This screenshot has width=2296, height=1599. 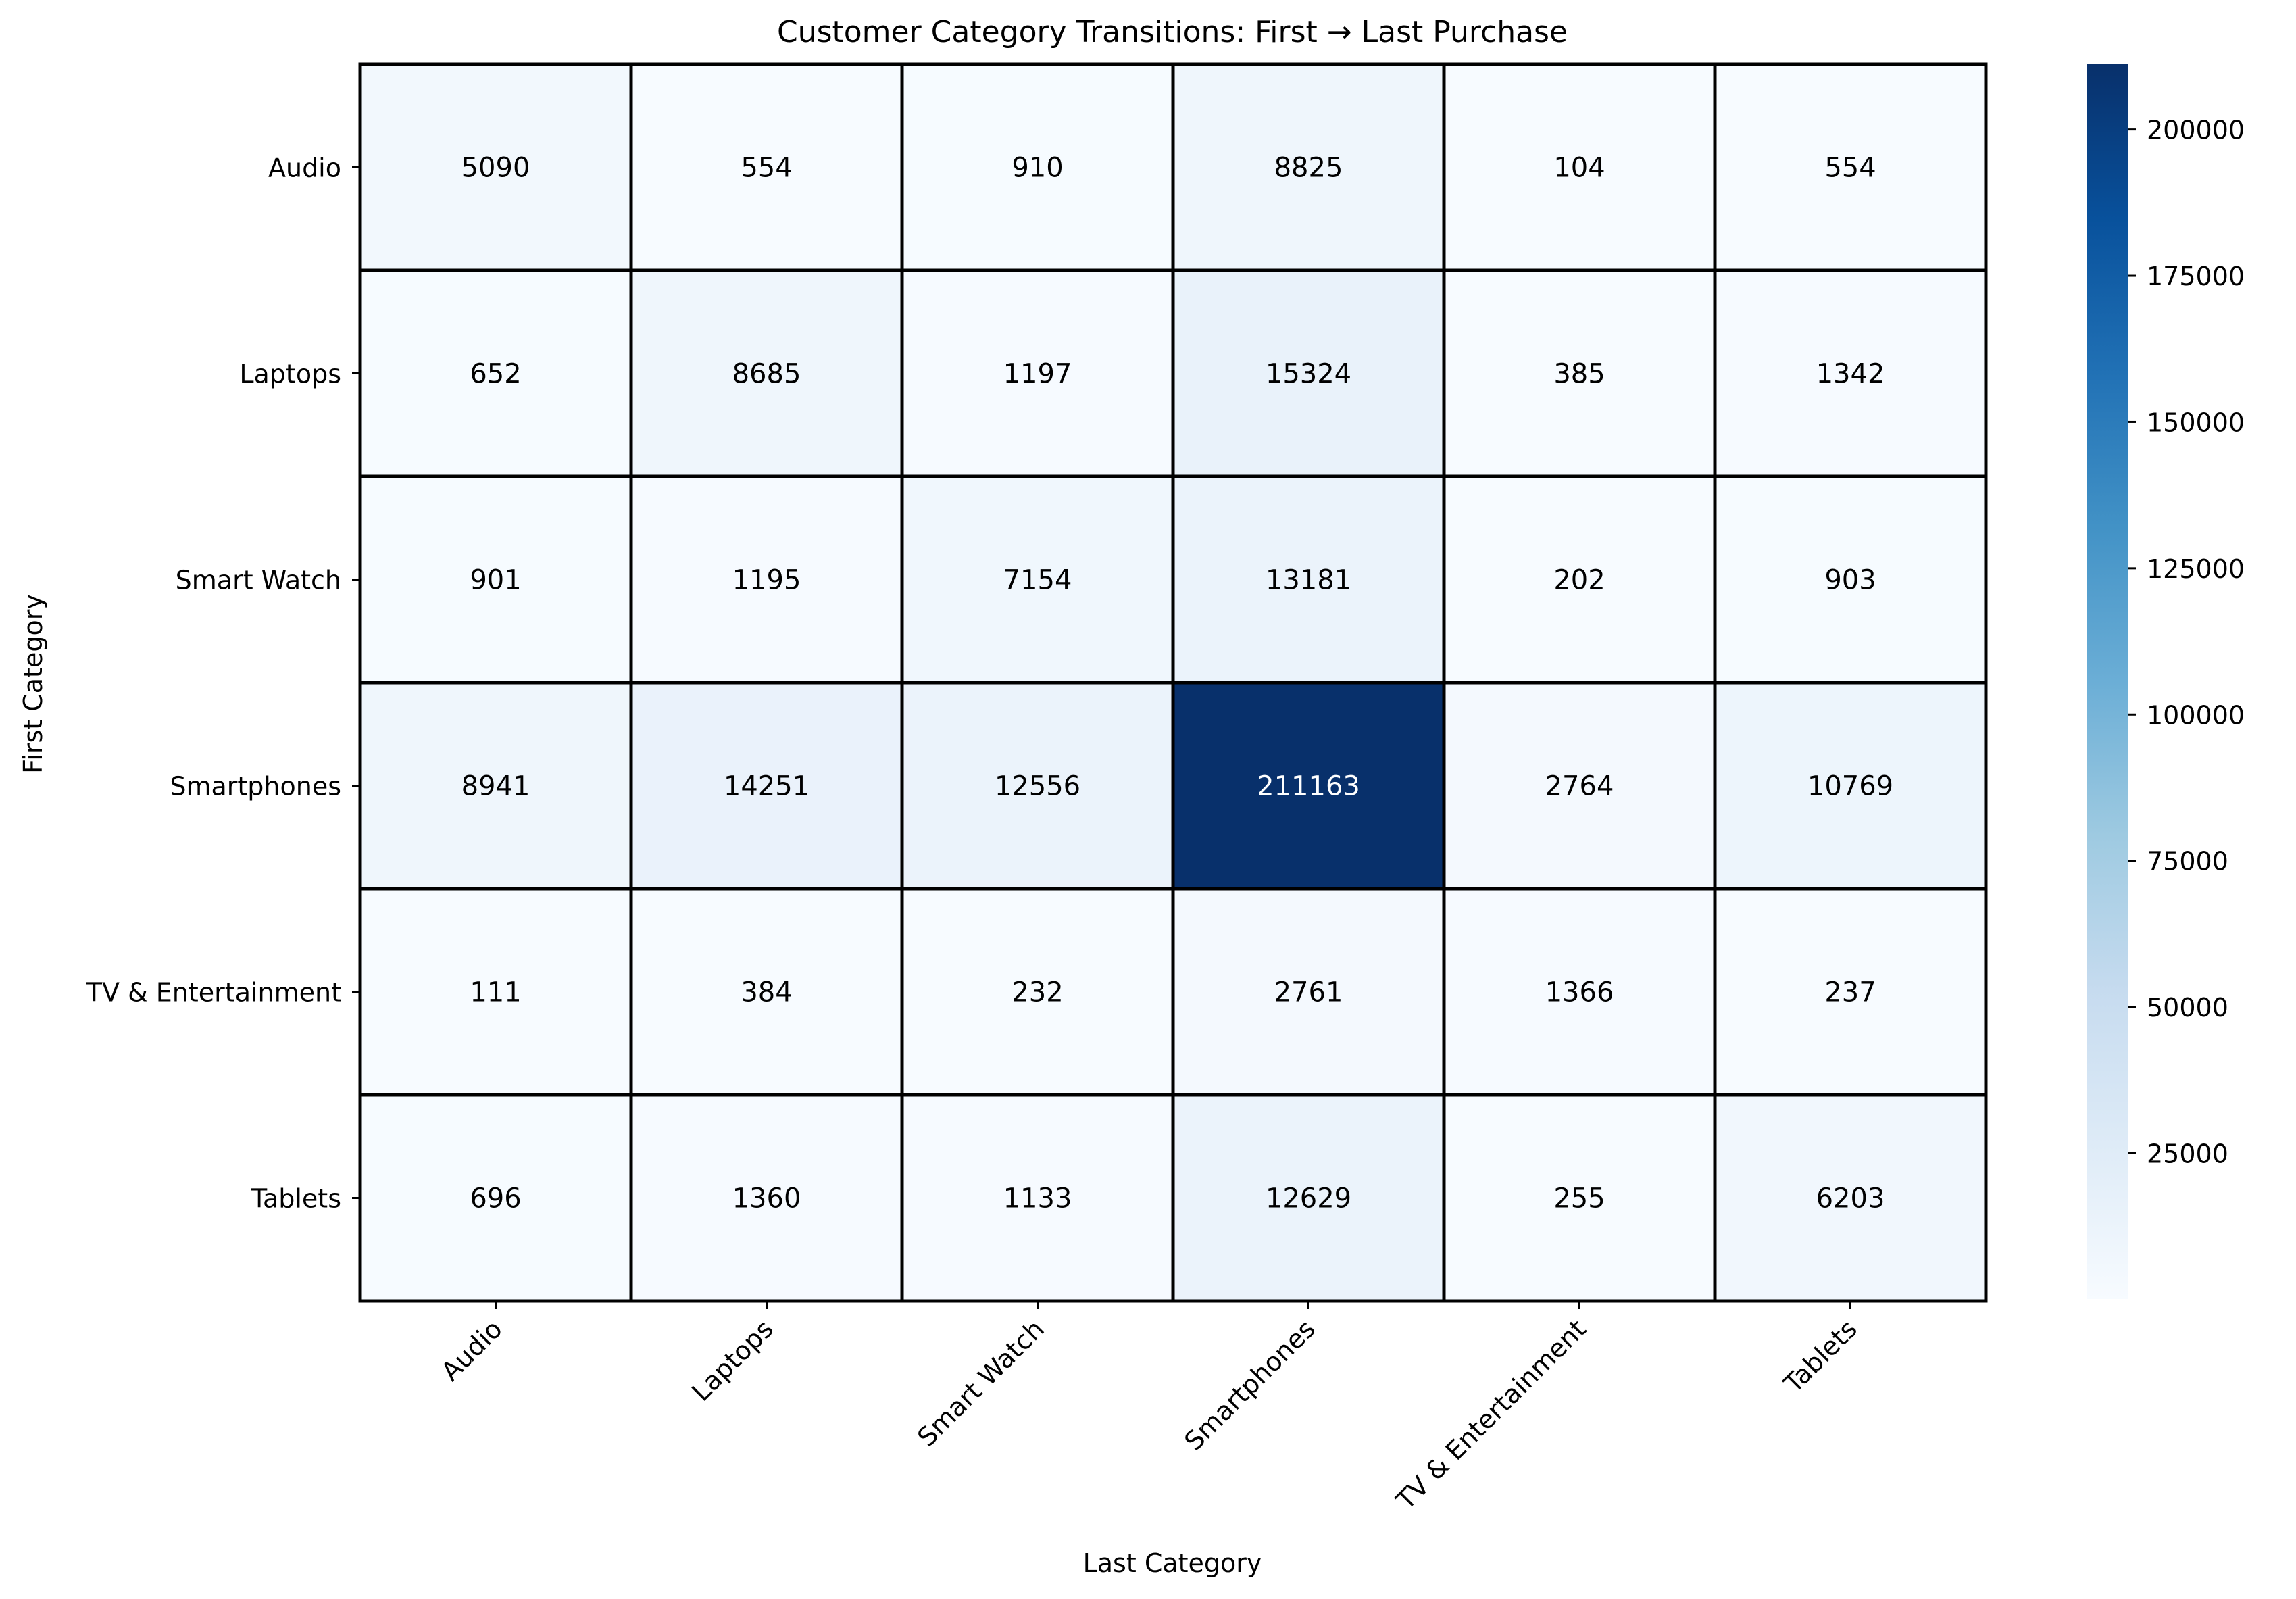 I want to click on cell-value-label: 12556, so click(x=1037, y=786).